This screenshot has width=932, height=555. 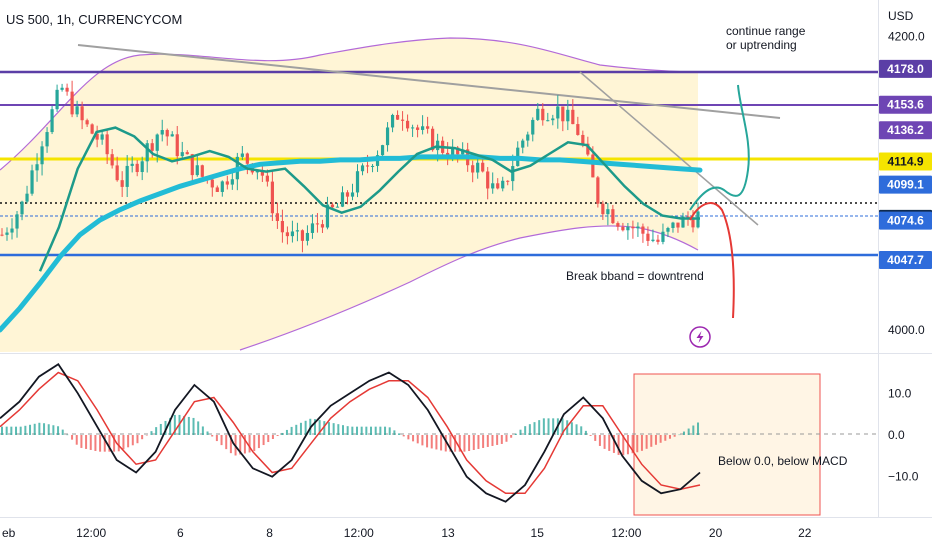 What do you see at coordinates (905, 104) in the screenshot?
I see `price-badge: 4153.6` at bounding box center [905, 104].